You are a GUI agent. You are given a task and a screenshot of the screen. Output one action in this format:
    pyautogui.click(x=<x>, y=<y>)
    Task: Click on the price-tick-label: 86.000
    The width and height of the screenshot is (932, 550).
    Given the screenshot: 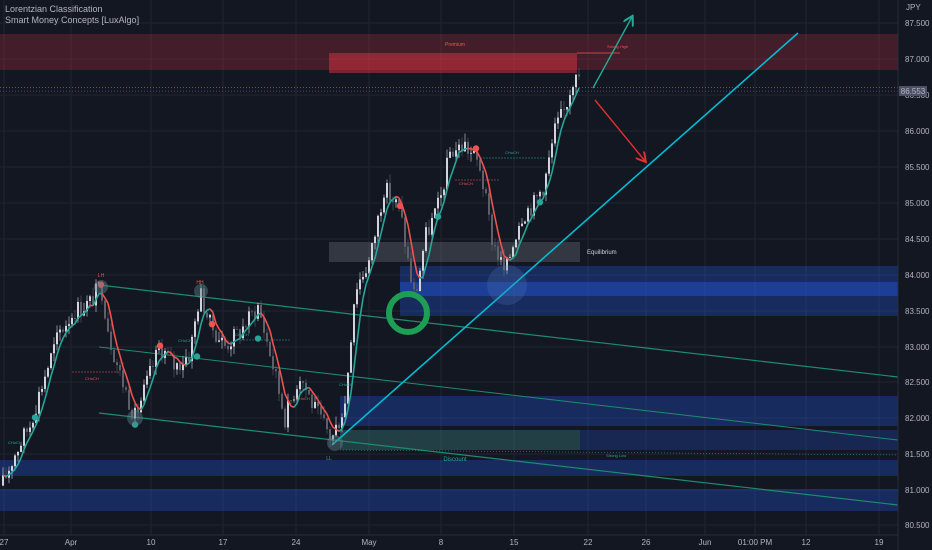 What is the action you would take?
    pyautogui.click(x=917, y=131)
    